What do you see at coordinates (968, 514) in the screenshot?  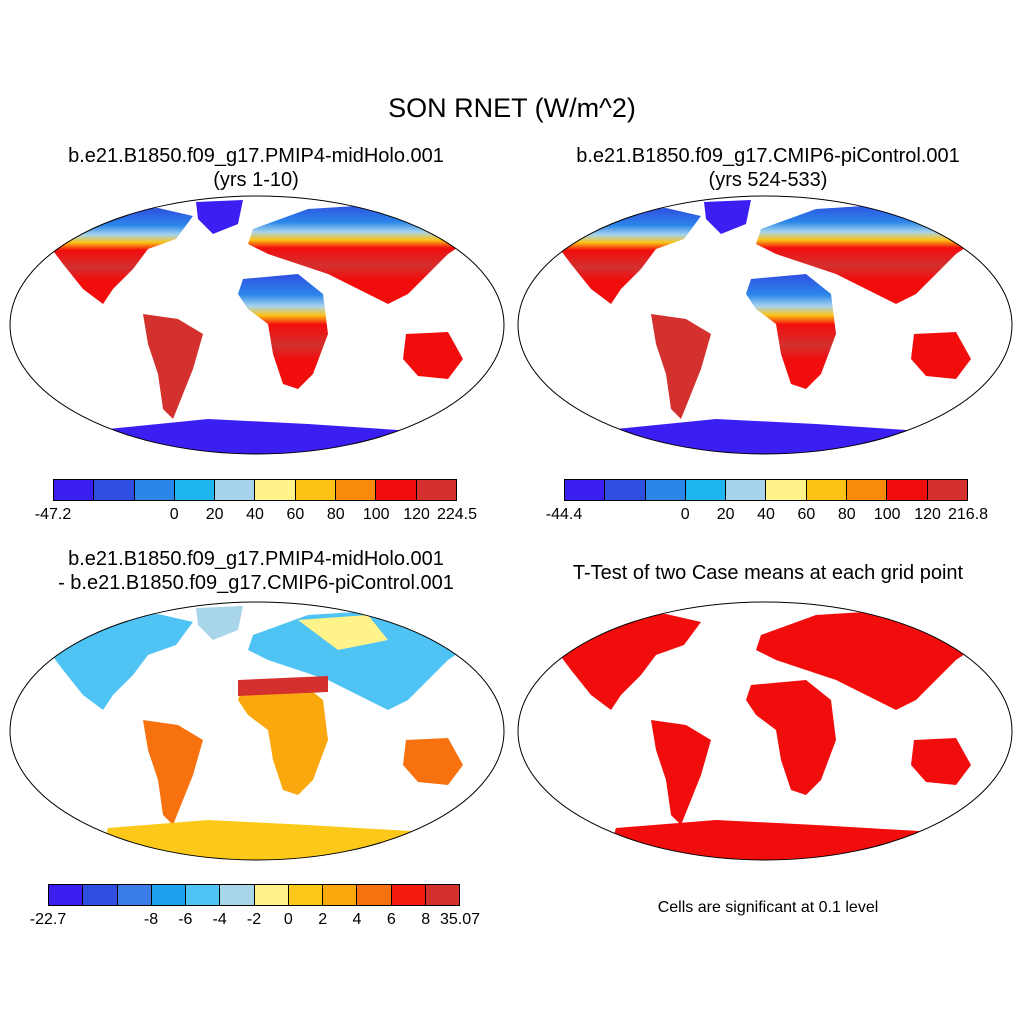 I see `colorbar-2-tick-label: 216.8` at bounding box center [968, 514].